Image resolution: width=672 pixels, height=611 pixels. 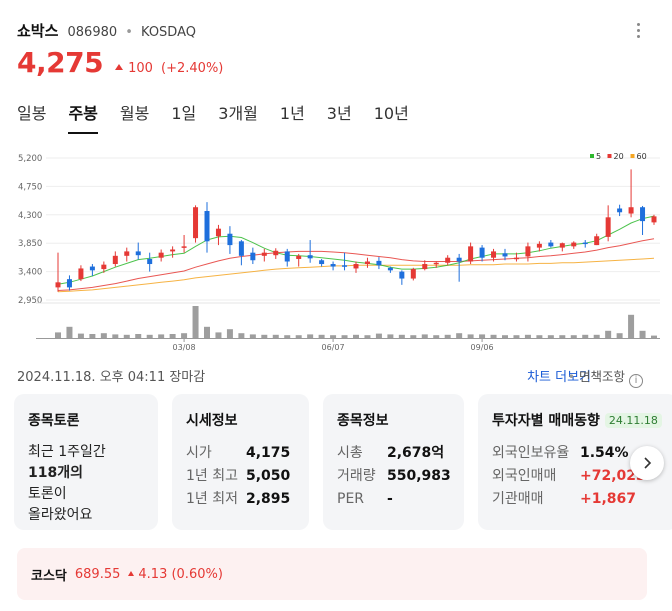 What do you see at coordinates (333, 347) in the screenshot?
I see `x-tick-label: 06/07` at bounding box center [333, 347].